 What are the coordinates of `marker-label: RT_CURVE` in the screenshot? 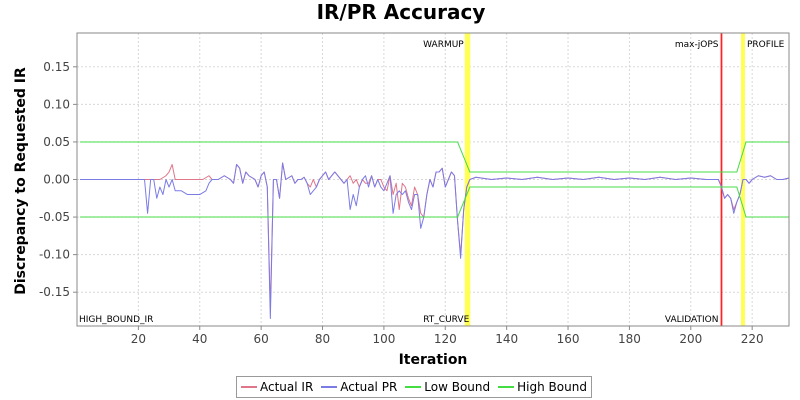 It's located at (446, 320).